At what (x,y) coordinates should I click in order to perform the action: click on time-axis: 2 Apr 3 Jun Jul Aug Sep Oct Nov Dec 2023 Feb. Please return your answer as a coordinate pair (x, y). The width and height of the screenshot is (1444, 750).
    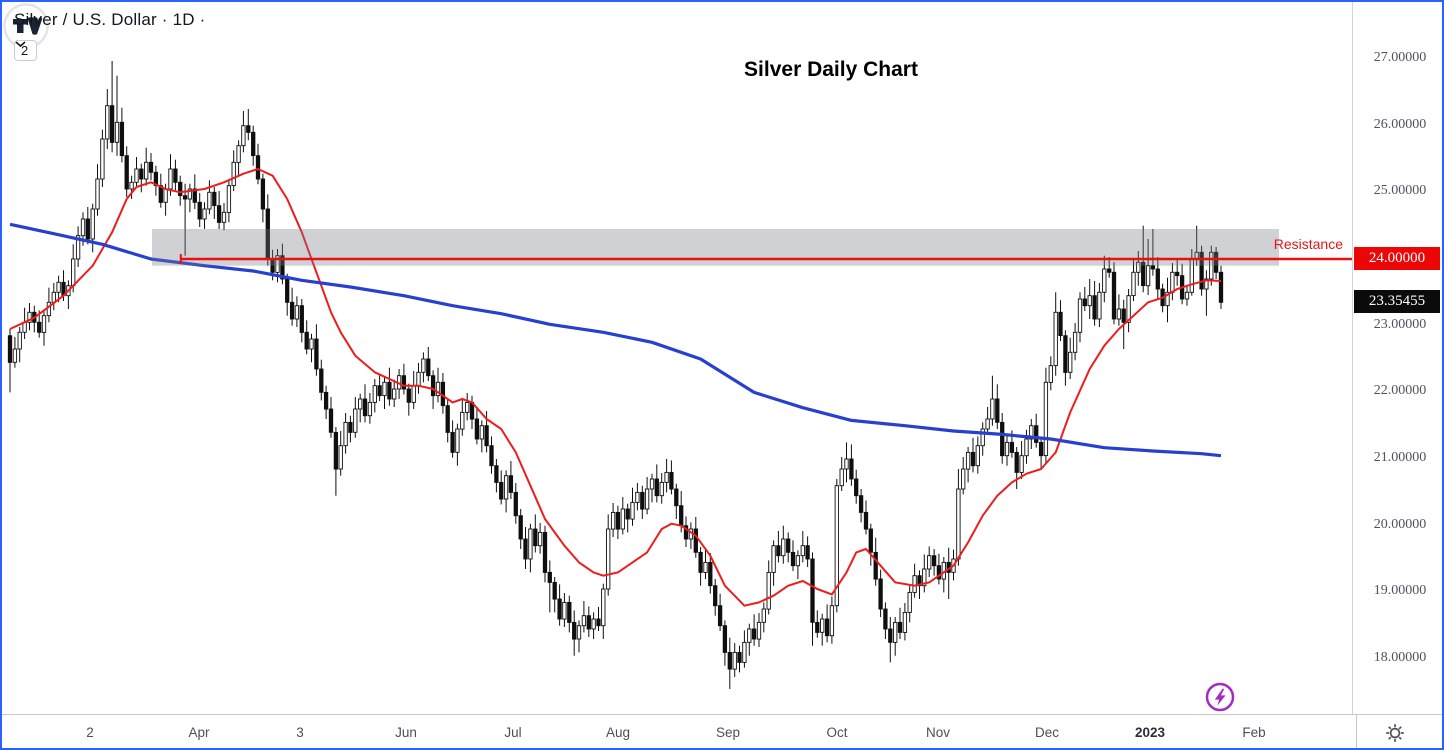
    Looking at the image, I should click on (722, 731).